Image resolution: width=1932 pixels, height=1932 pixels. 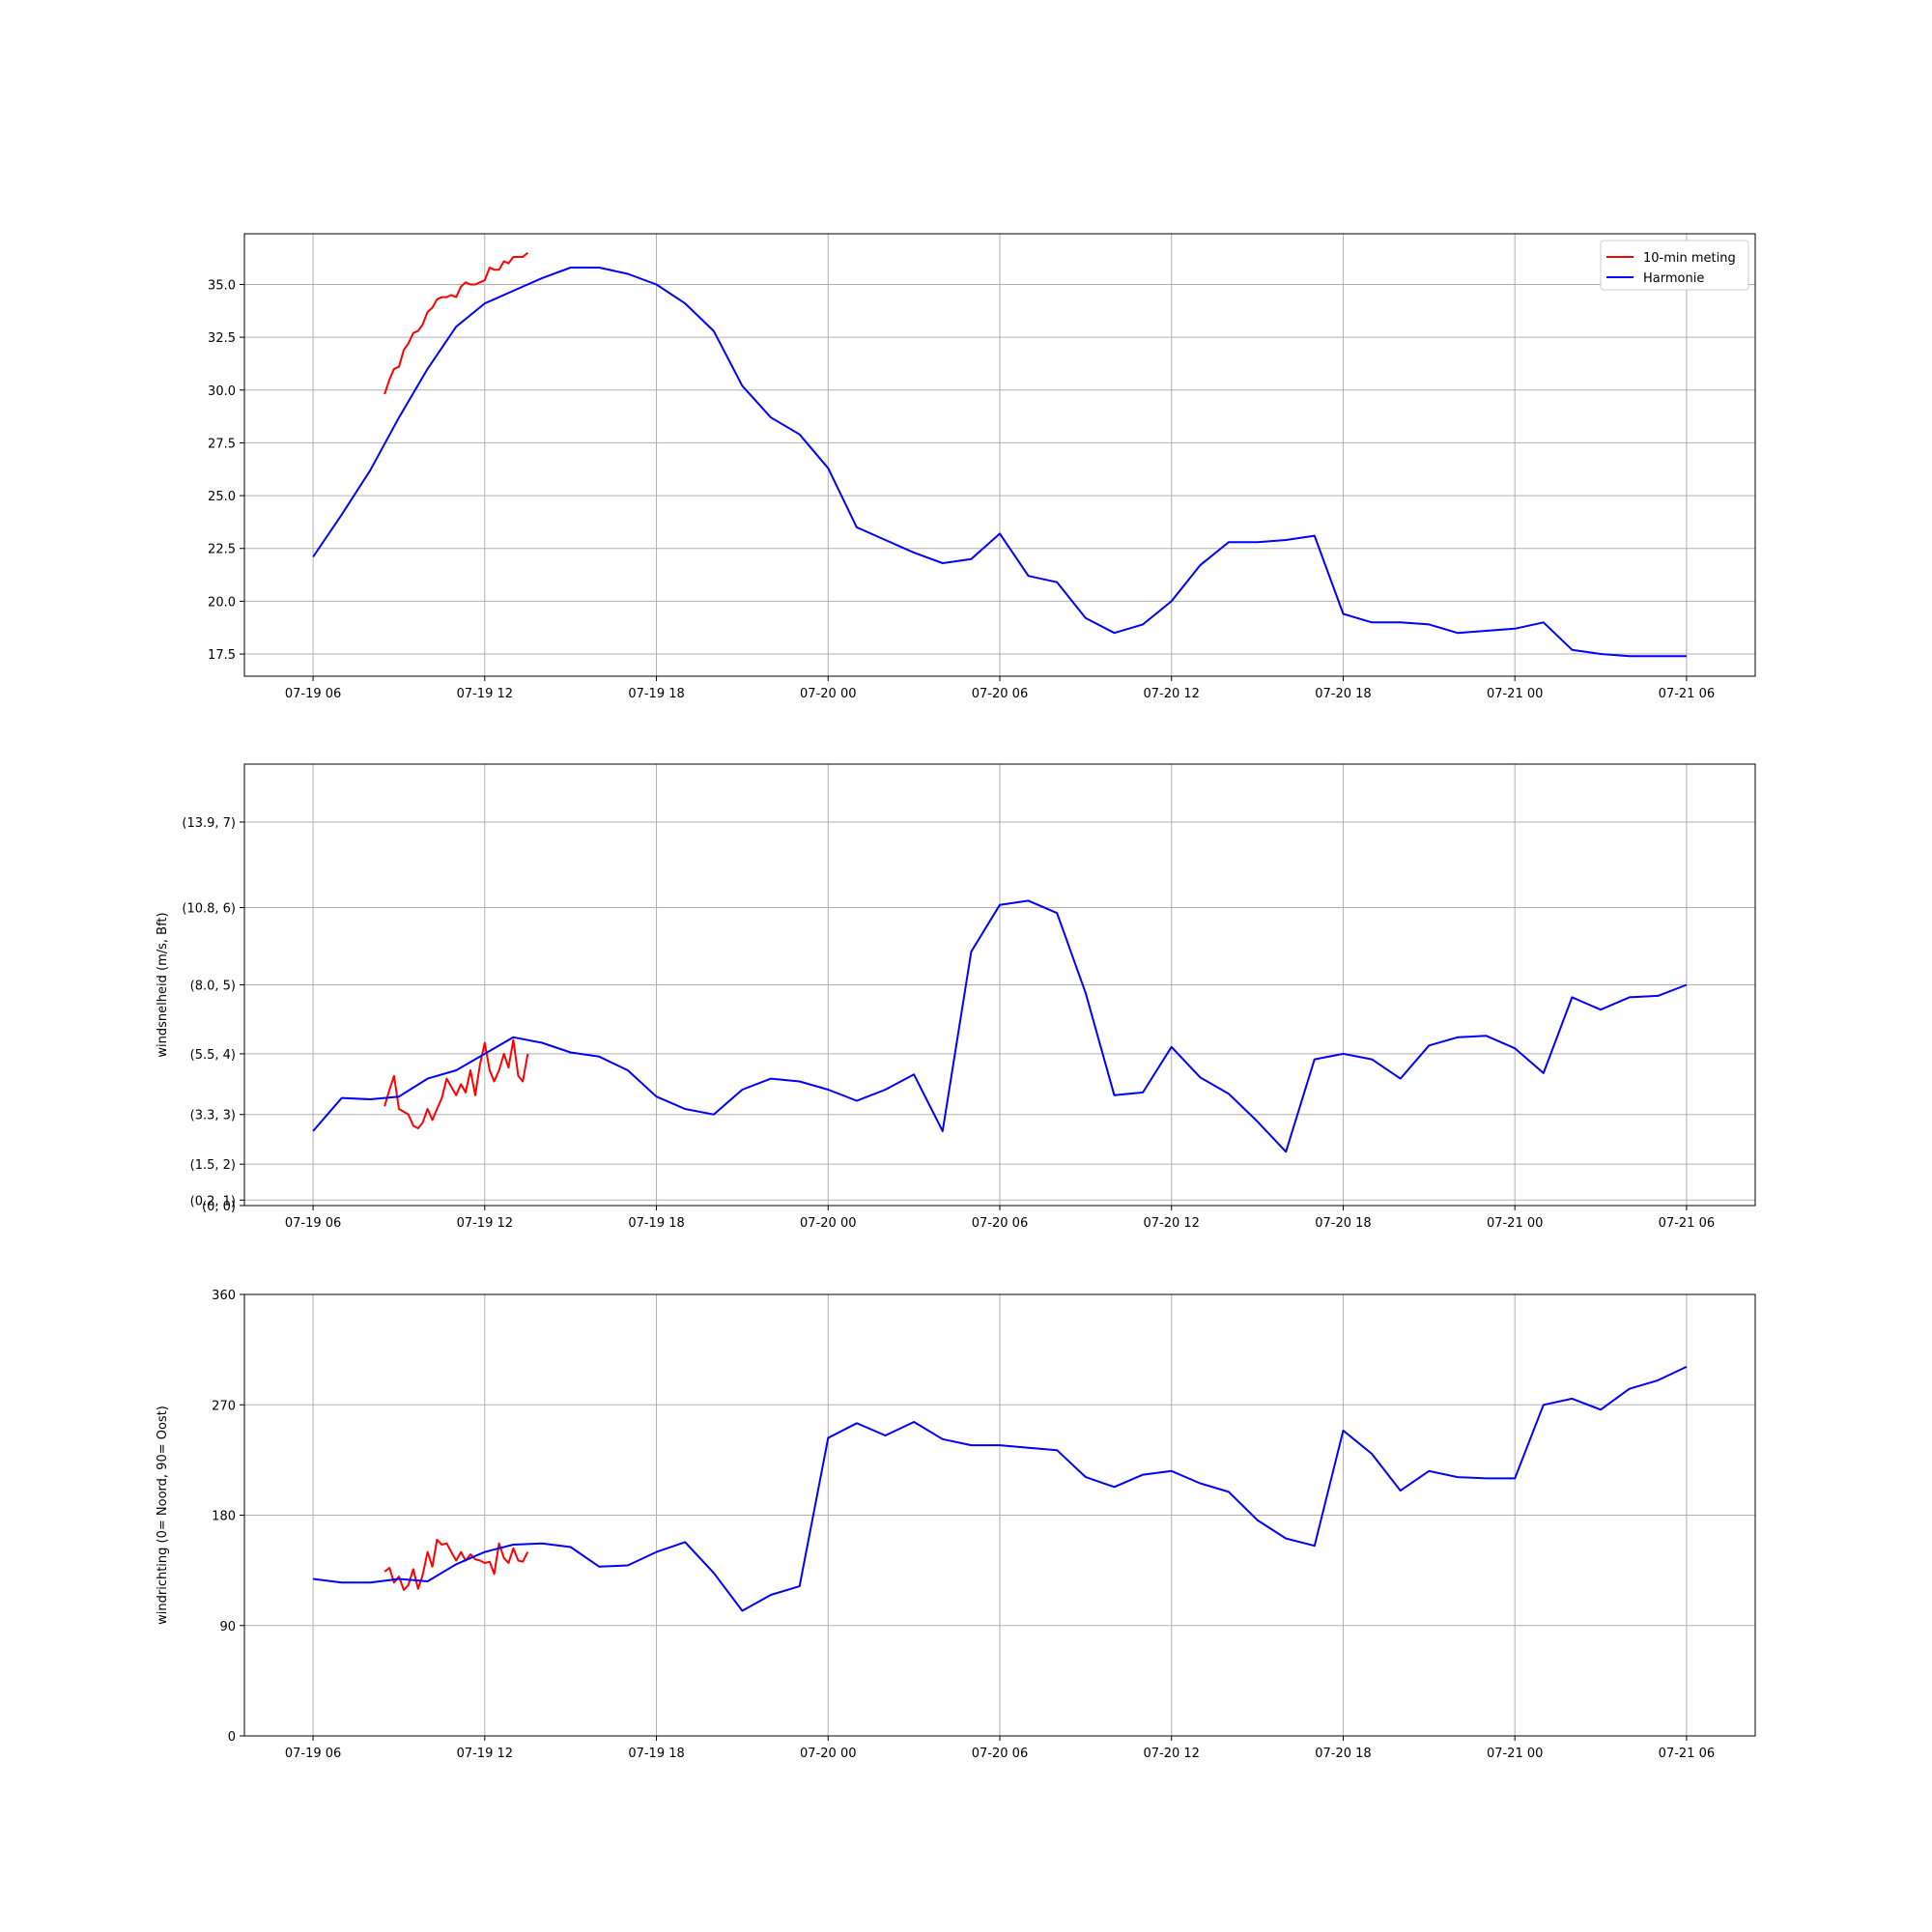 What do you see at coordinates (222, 602) in the screenshot?
I see `y-tick-label: 20.0` at bounding box center [222, 602].